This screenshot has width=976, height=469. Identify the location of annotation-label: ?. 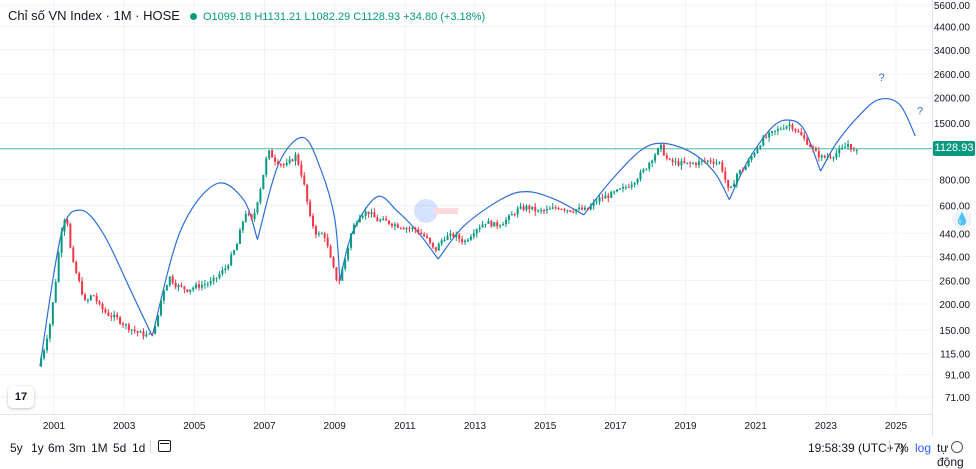
(920, 112).